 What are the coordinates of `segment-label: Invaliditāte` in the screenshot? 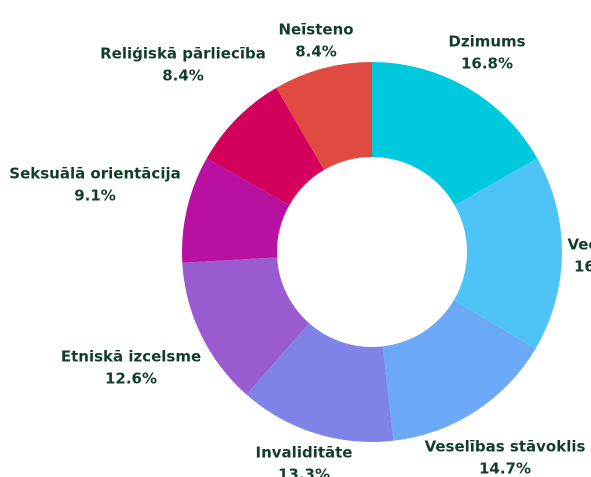 It's located at (304, 453).